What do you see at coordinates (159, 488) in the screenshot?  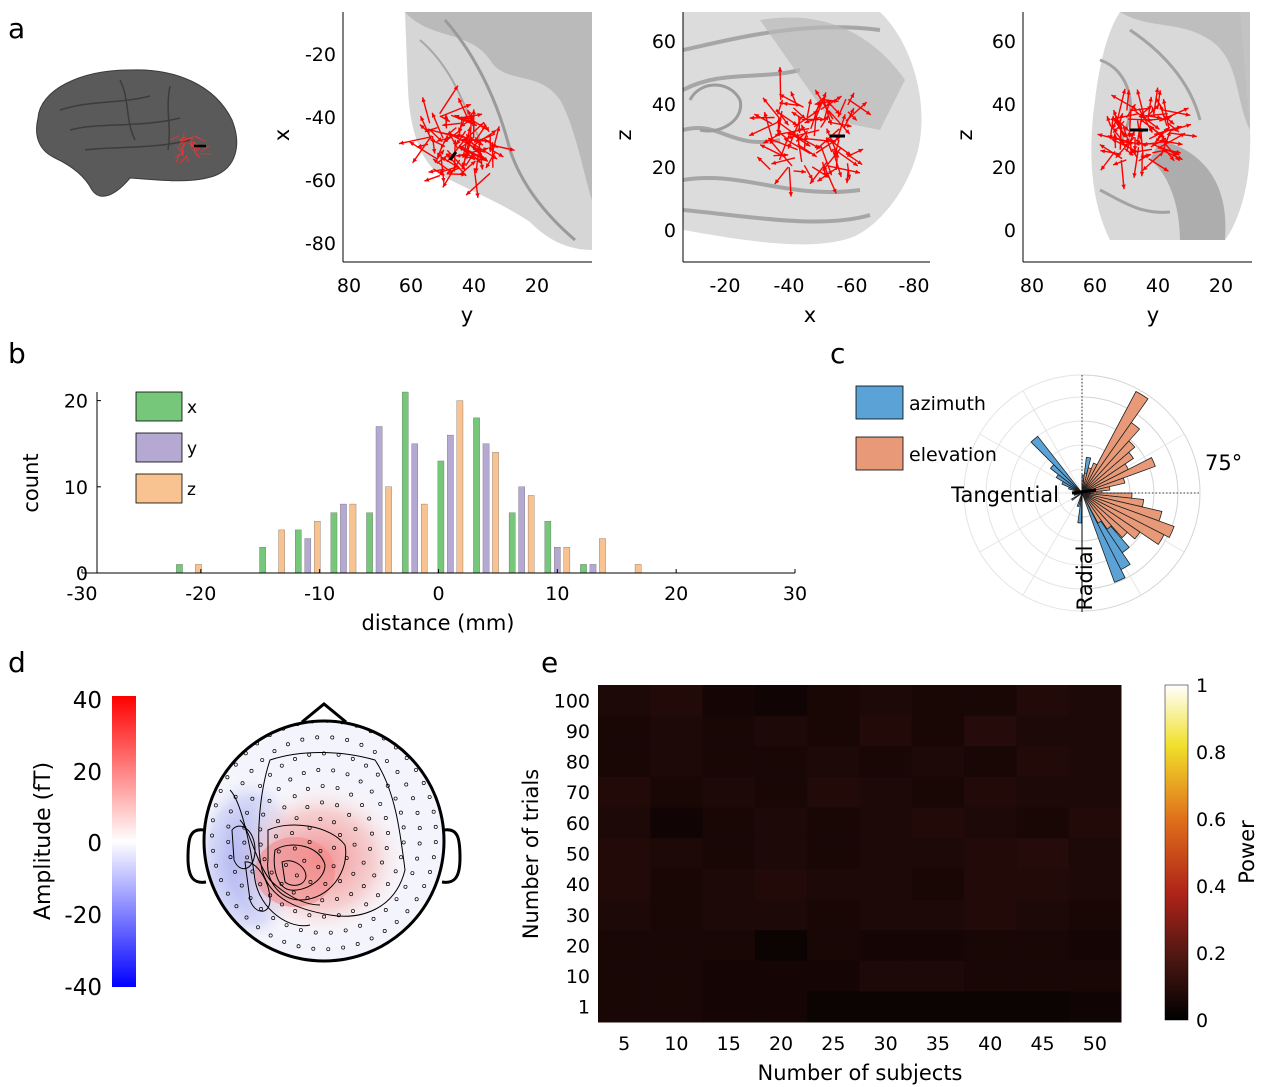 I see `legend-swatch-z` at bounding box center [159, 488].